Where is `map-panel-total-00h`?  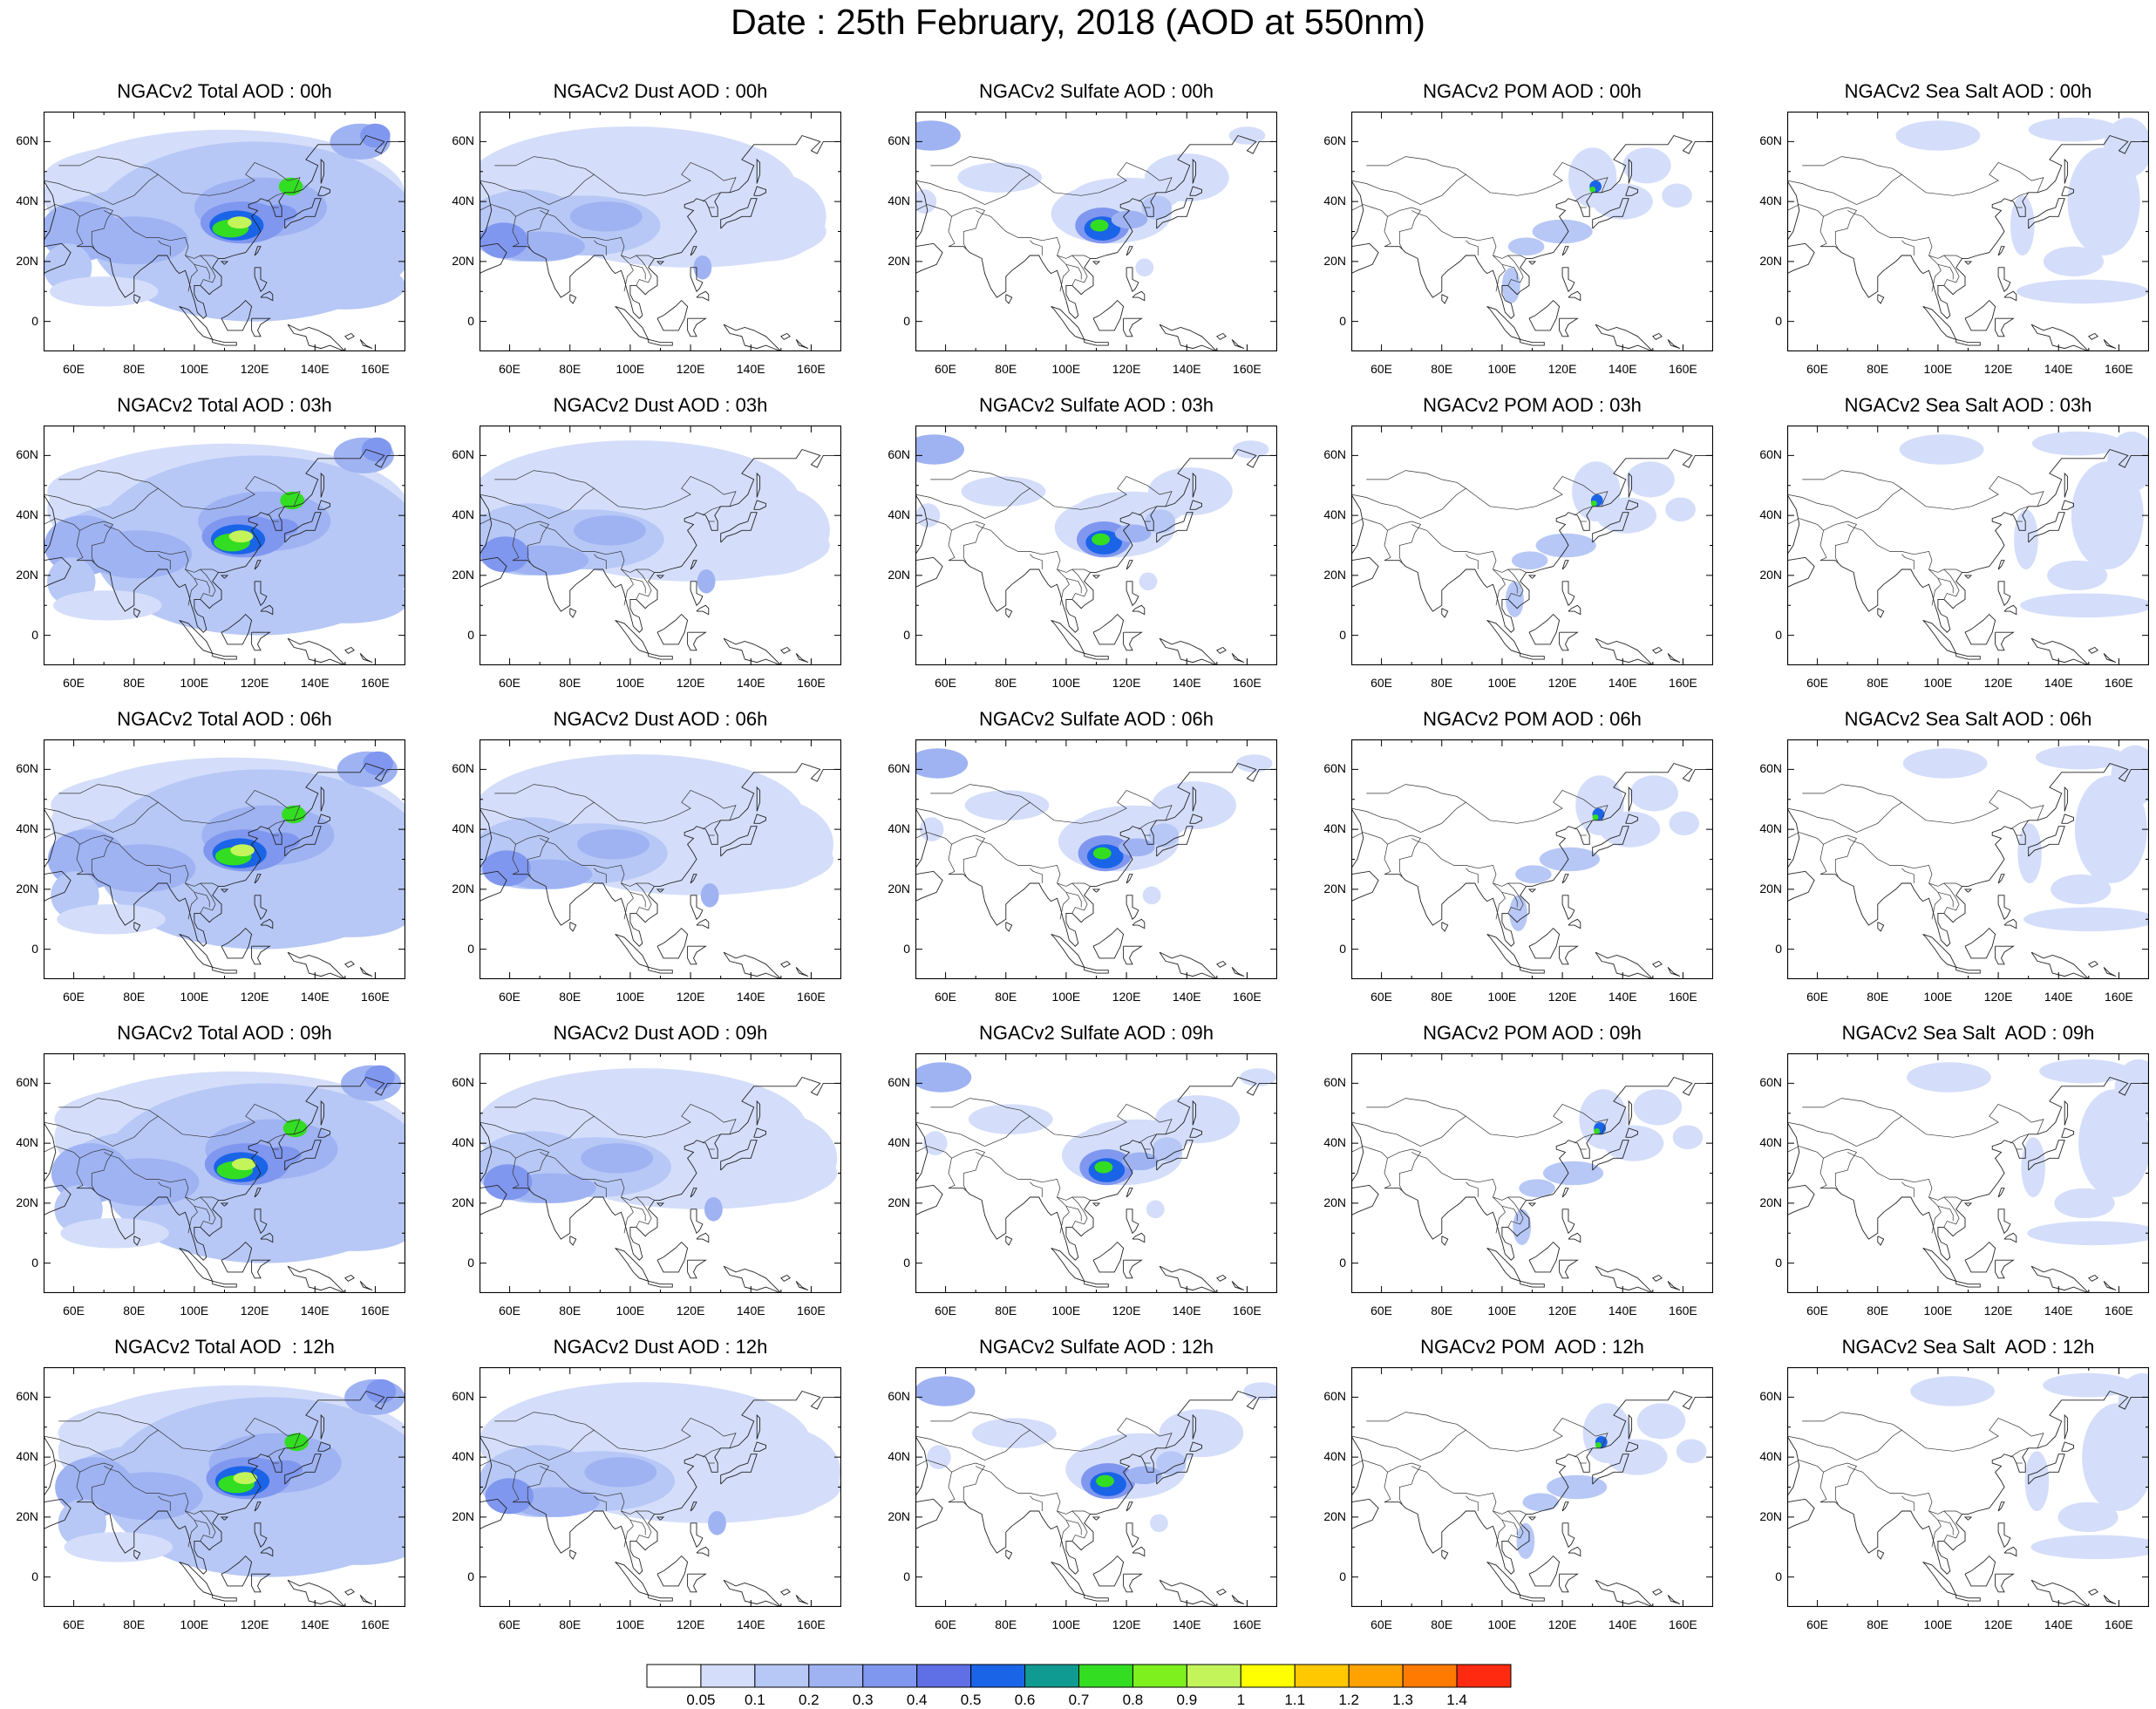 map-panel-total-00h is located at coordinates (225, 231).